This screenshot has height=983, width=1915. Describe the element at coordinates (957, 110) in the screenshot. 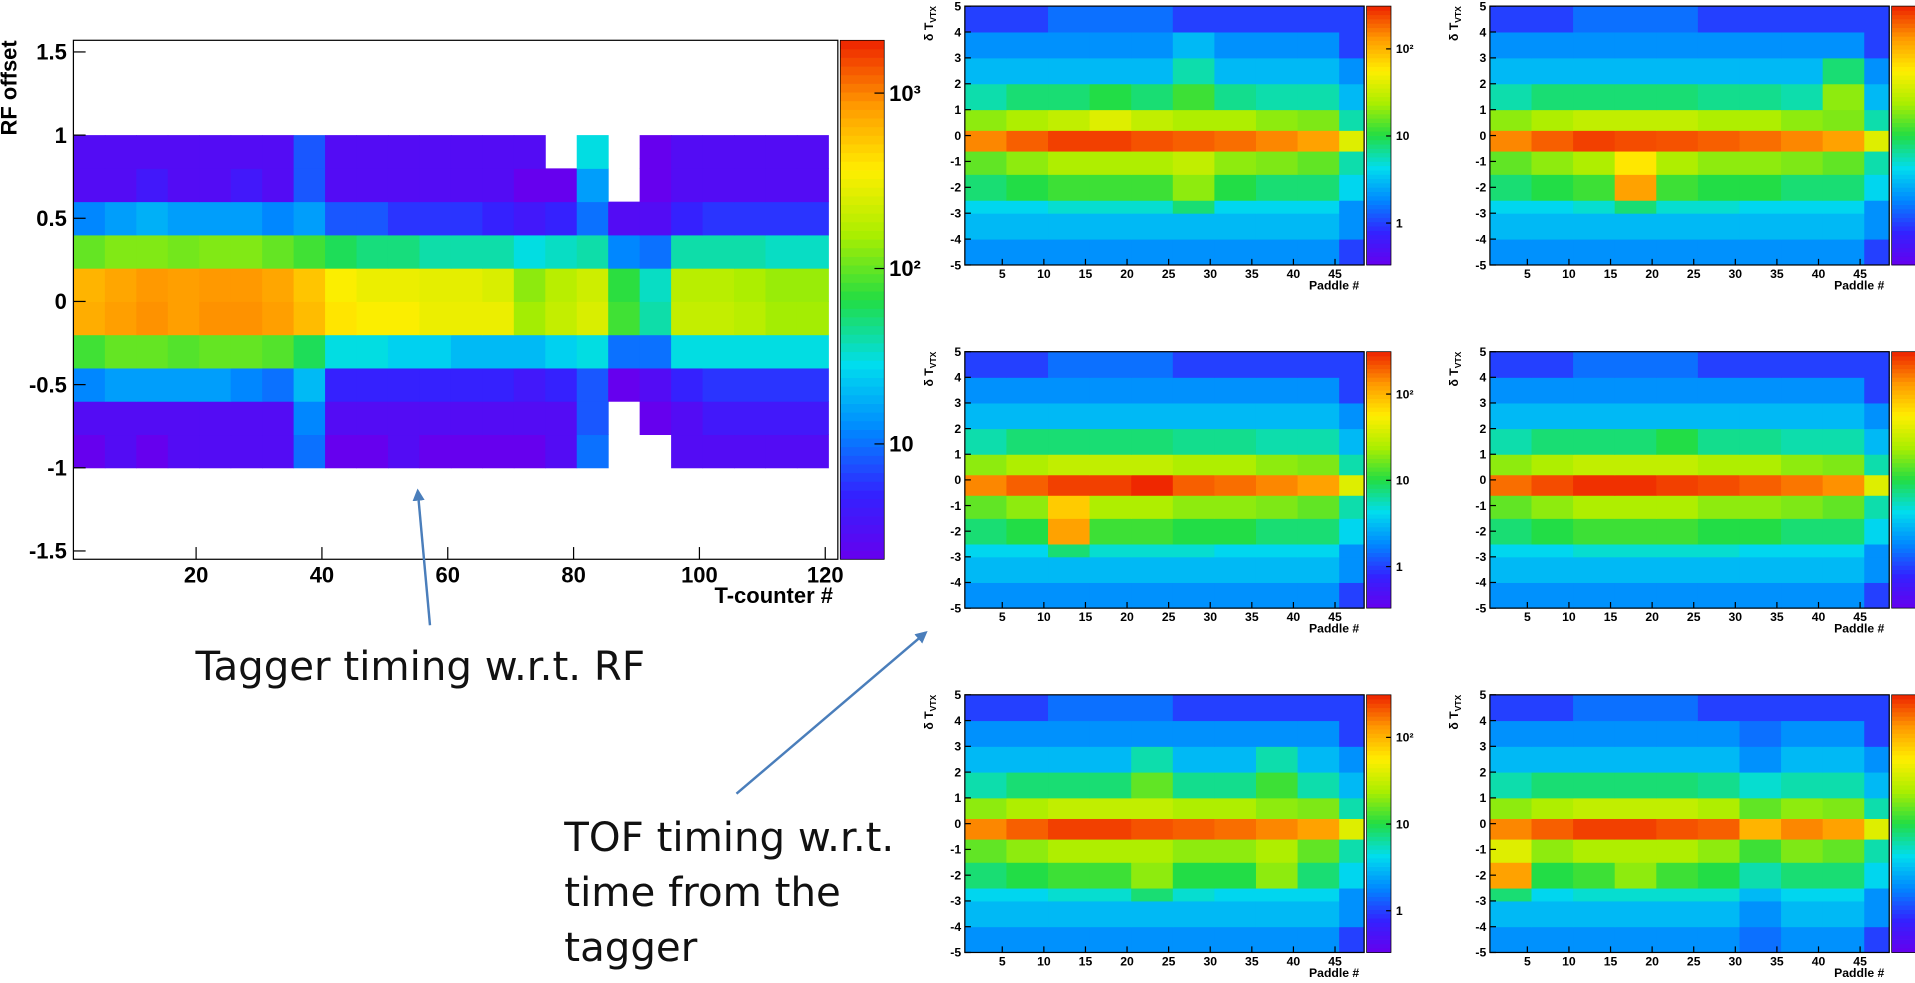

I see `y-tick-label: 1` at that location.